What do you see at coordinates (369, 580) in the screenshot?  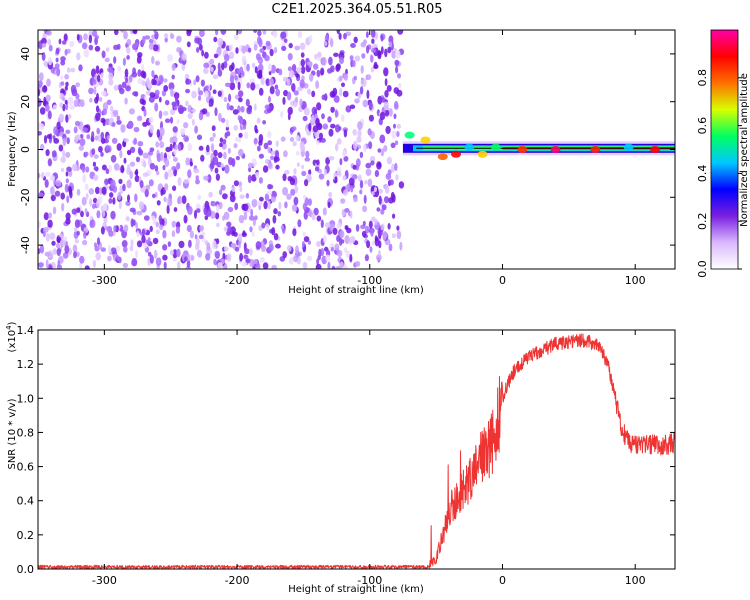 I see `snr-x-tick-label: -100` at bounding box center [369, 580].